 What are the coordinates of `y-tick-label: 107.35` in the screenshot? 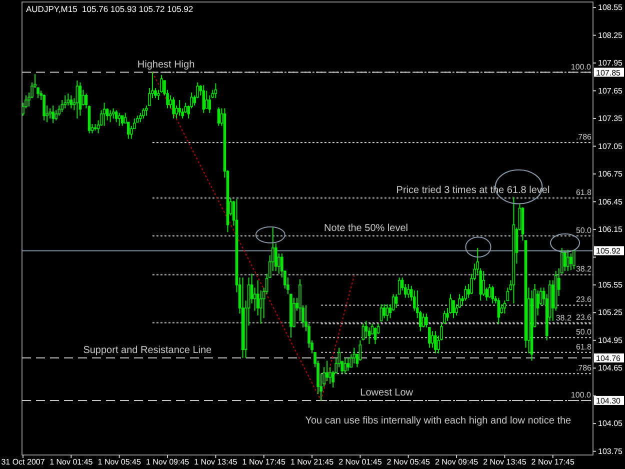 It's located at (611, 119).